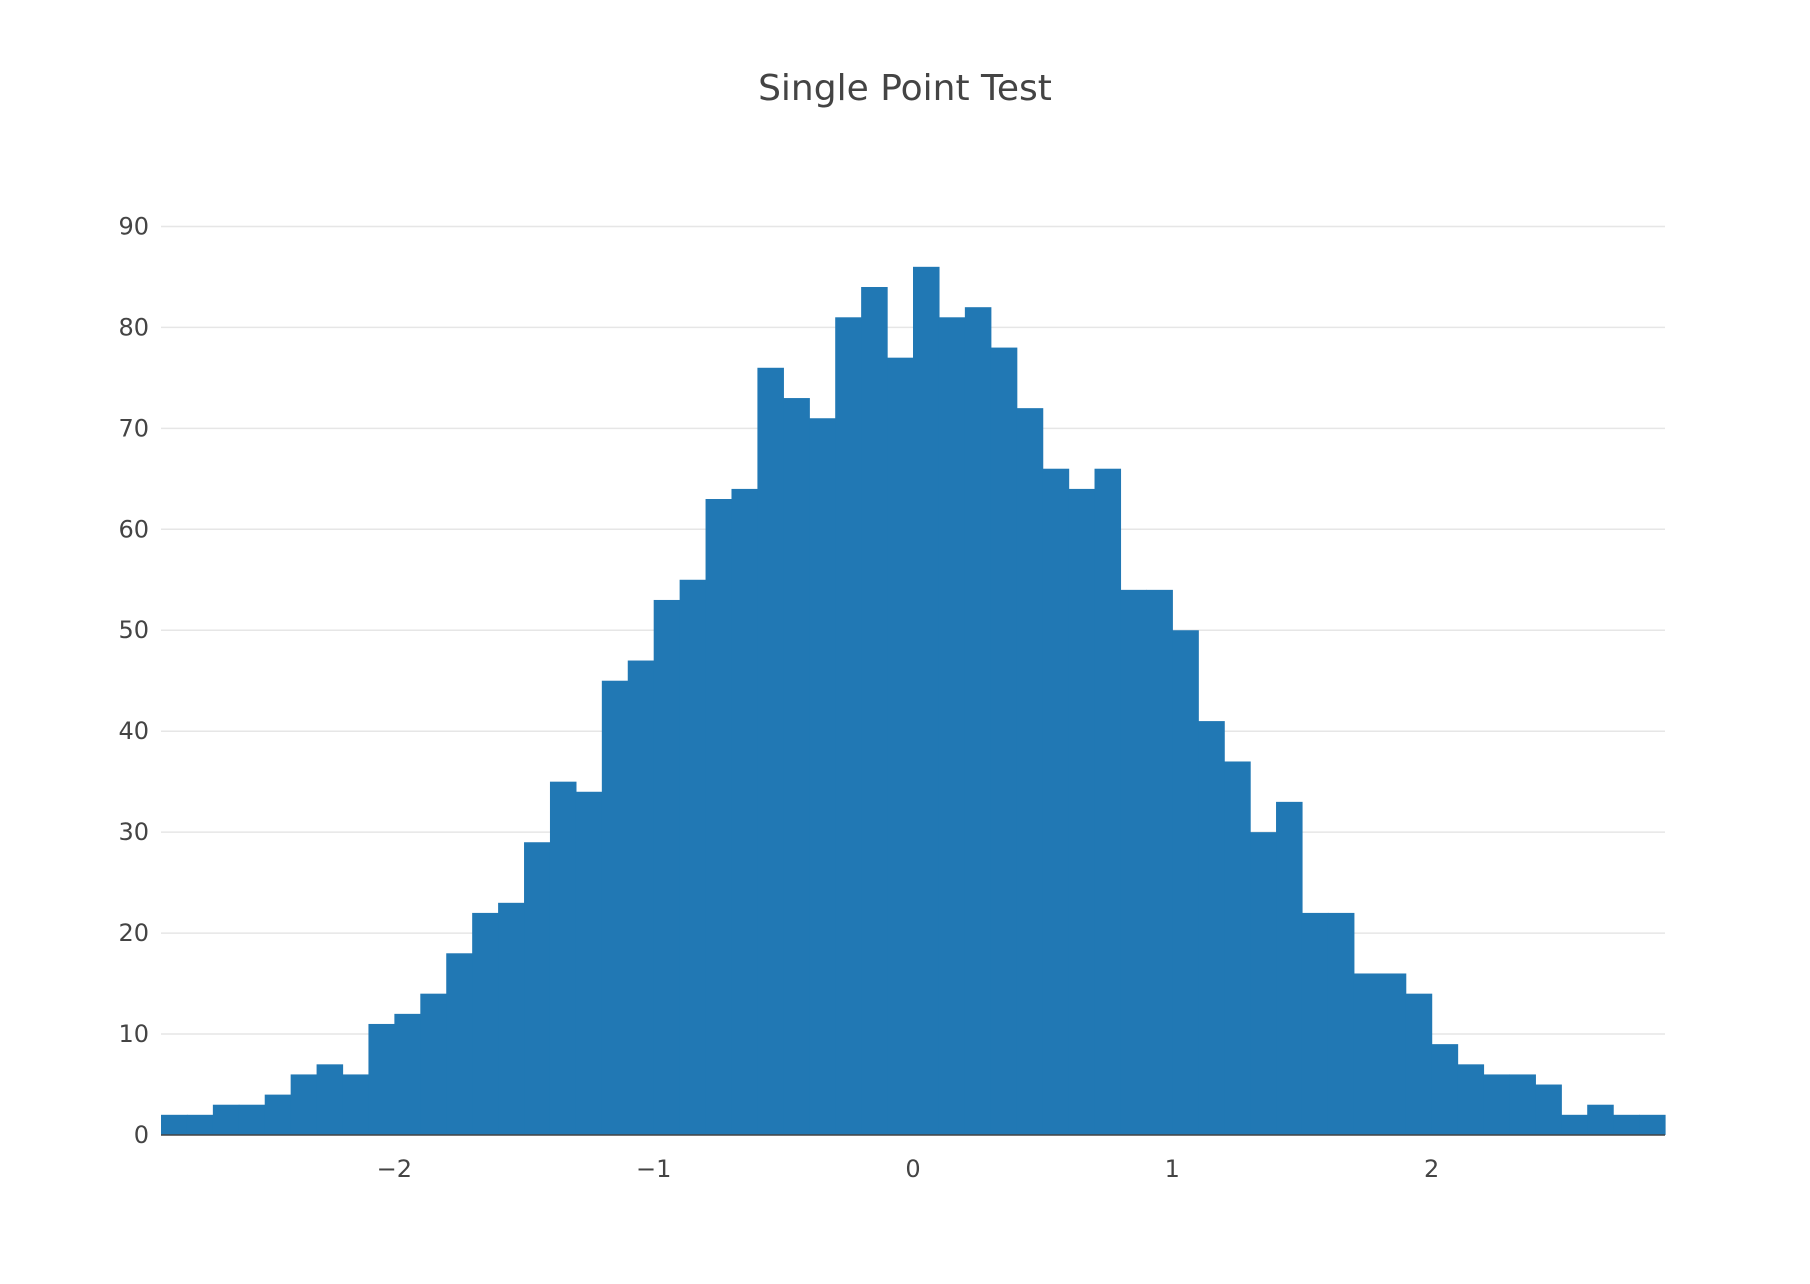  Describe the element at coordinates (653, 1169) in the screenshot. I see `x-tick-label-1: −1` at that location.